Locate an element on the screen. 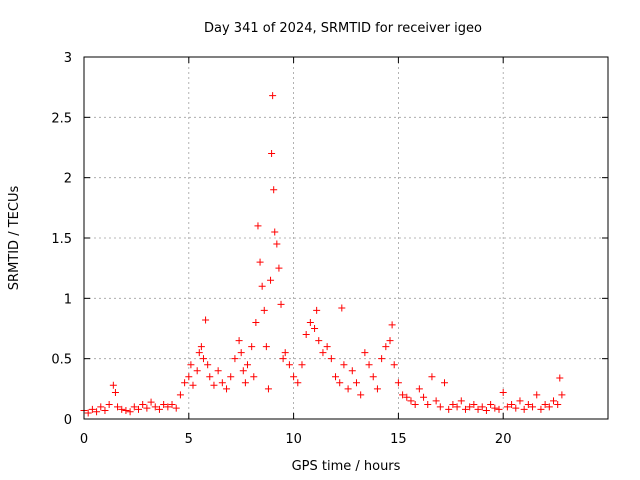 This screenshot has width=640, height=480. y-tick-label: 1 is located at coordinates (68, 299).